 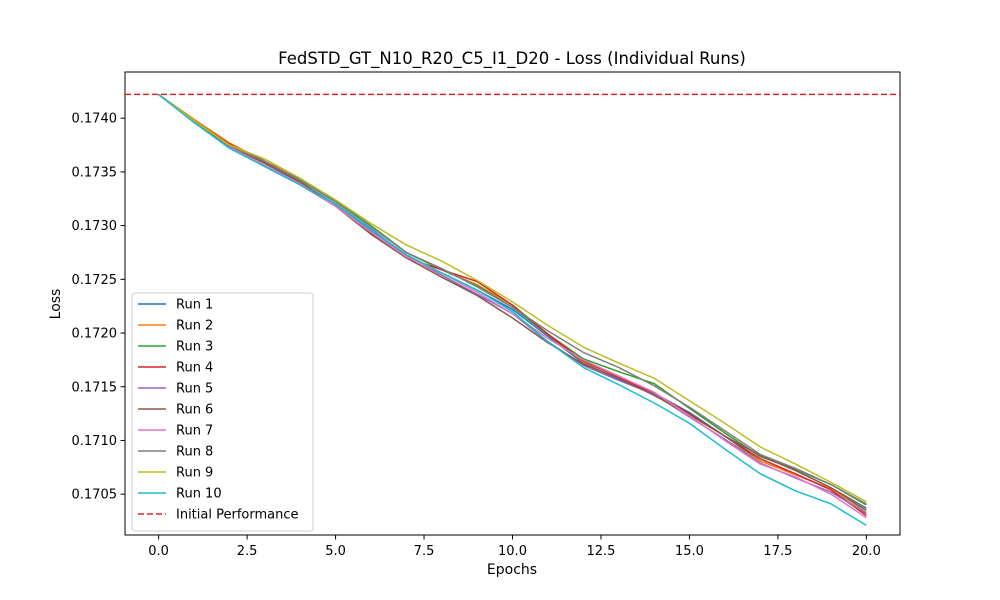 I want to click on legend-label-run-9: Run 9, so click(x=194, y=473).